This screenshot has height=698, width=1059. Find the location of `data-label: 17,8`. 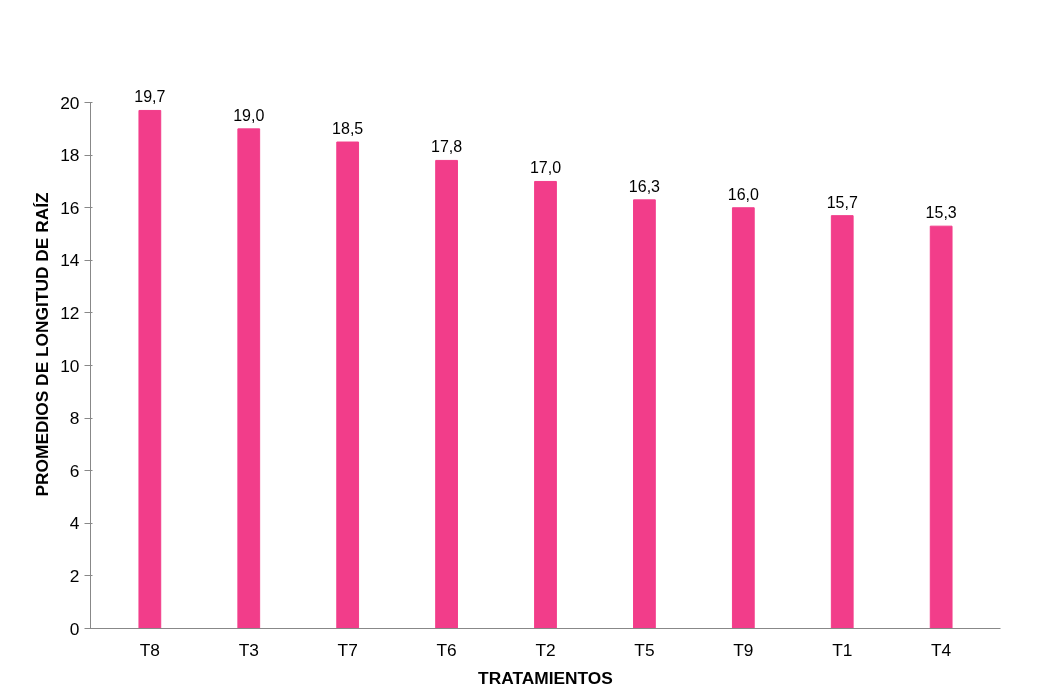

data-label: 17,8 is located at coordinates (447, 147).